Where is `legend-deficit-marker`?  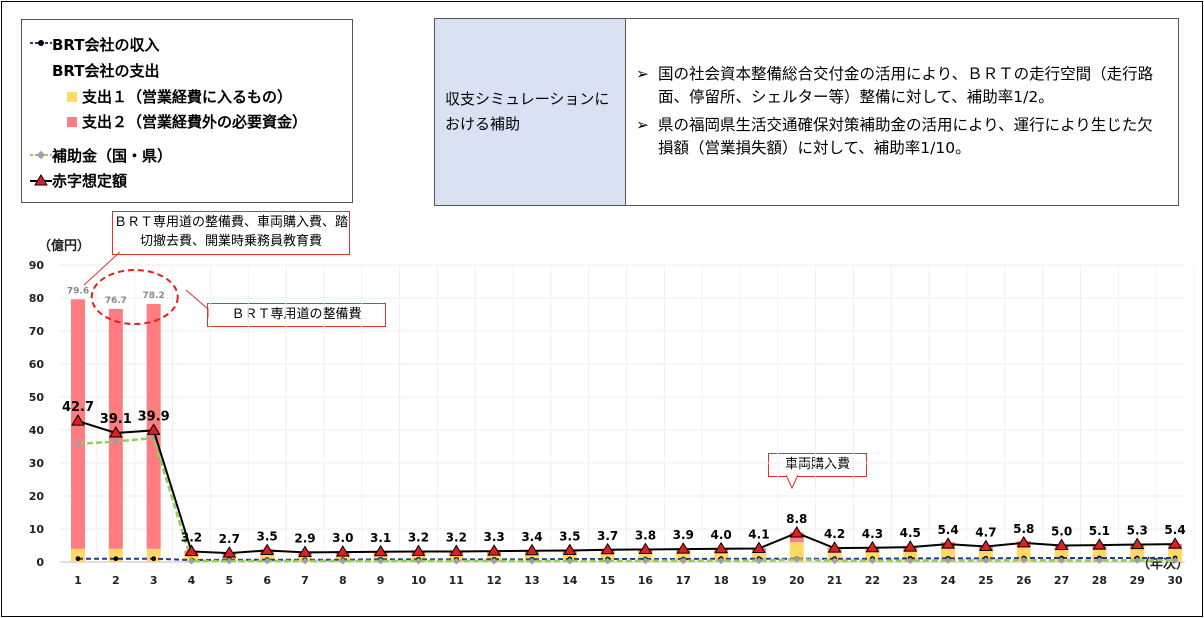
legend-deficit-marker is located at coordinates (41, 180).